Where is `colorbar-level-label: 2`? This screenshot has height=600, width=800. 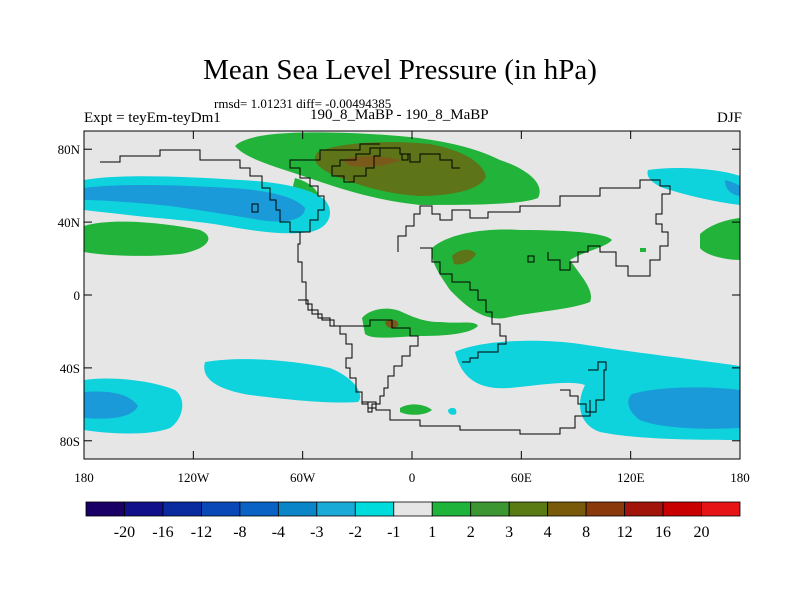 colorbar-level-label: 2 is located at coordinates (471, 532).